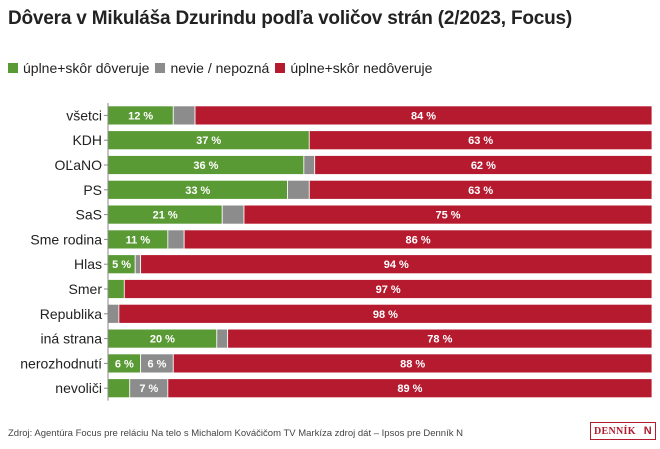  Describe the element at coordinates (71, 314) in the screenshot. I see `category-label: Republika` at that location.